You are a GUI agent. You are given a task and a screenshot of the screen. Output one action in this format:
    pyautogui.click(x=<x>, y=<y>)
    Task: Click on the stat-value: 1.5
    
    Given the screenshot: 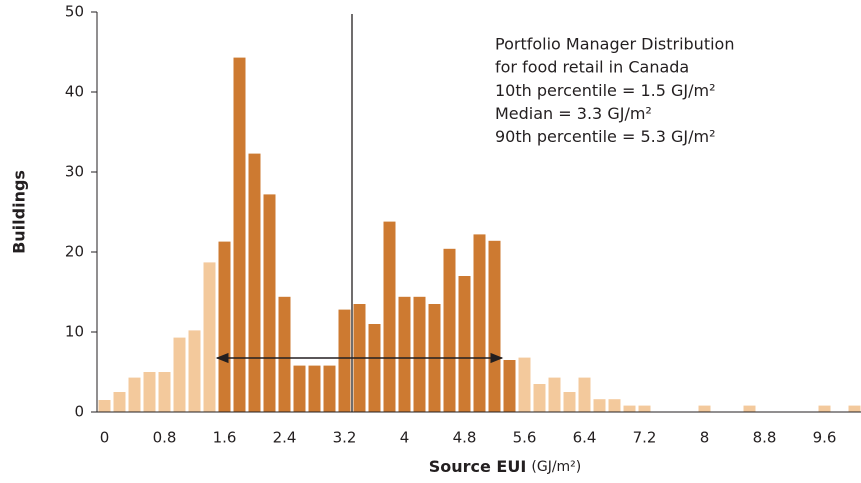 What is the action you would take?
    pyautogui.click(x=652, y=90)
    